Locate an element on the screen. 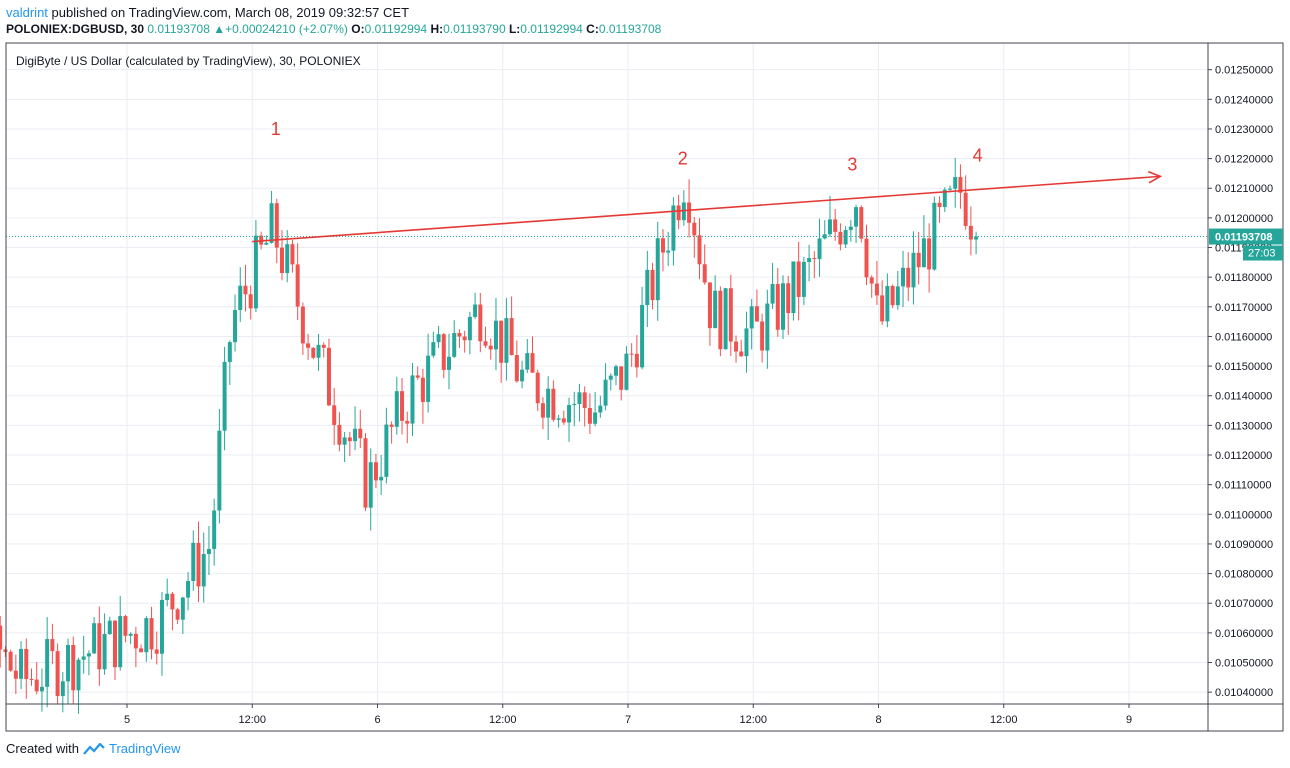 The image size is (1290, 768). time-tick-label: 12:00 is located at coordinates (503, 720).